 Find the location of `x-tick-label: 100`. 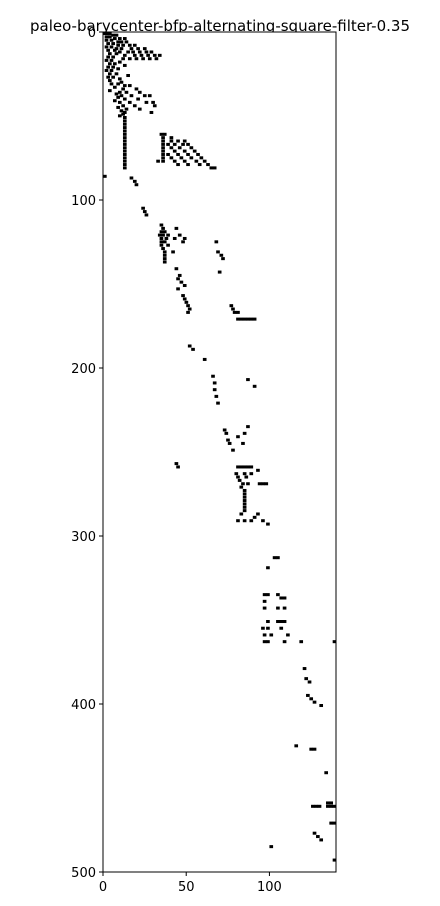

x-tick-label: 100 is located at coordinates (269, 887).